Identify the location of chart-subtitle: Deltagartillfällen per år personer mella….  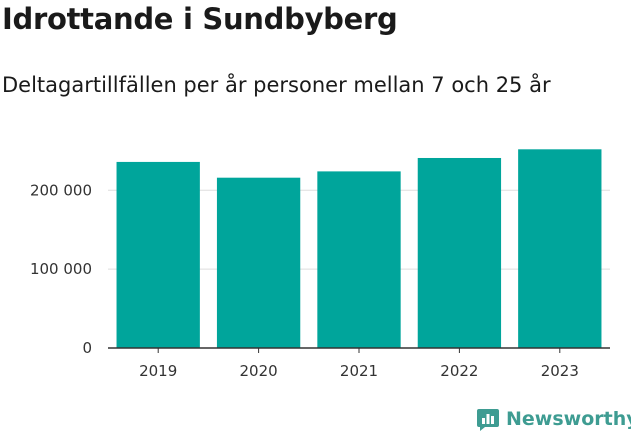
(276, 85).